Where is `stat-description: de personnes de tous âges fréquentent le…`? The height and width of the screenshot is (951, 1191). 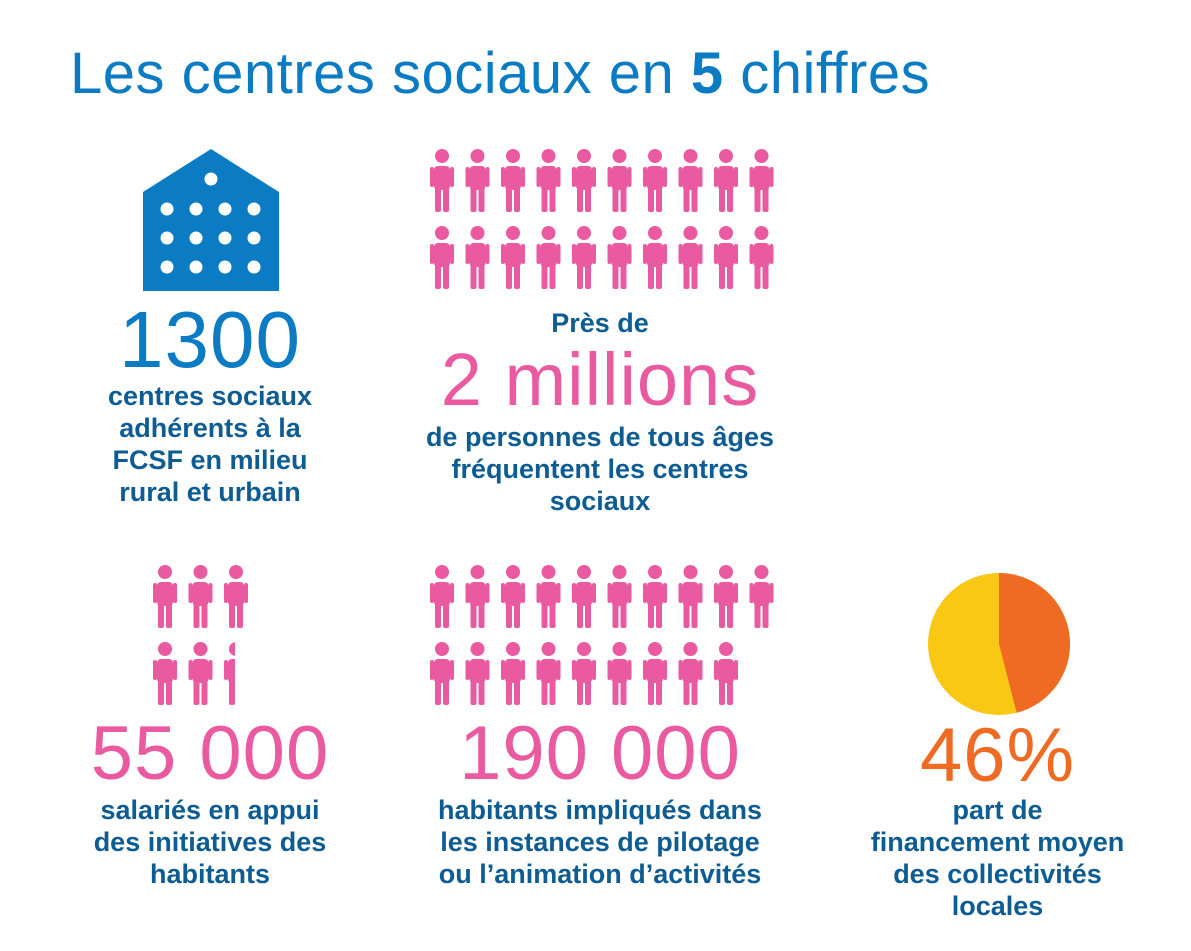 stat-description: de personnes de tous âges fréquentent le… is located at coordinates (600, 469).